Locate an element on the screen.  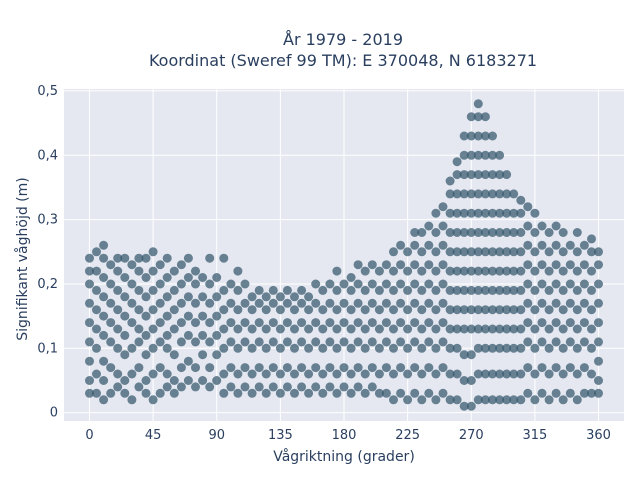
x-tick-label: 225 is located at coordinates (407, 435).